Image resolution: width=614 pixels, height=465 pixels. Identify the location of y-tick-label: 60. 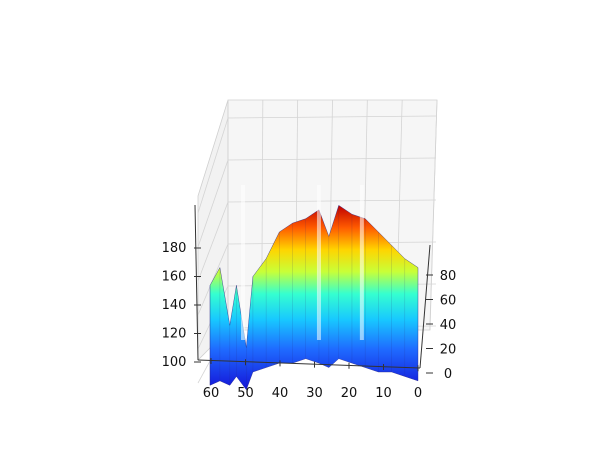
(448, 301).